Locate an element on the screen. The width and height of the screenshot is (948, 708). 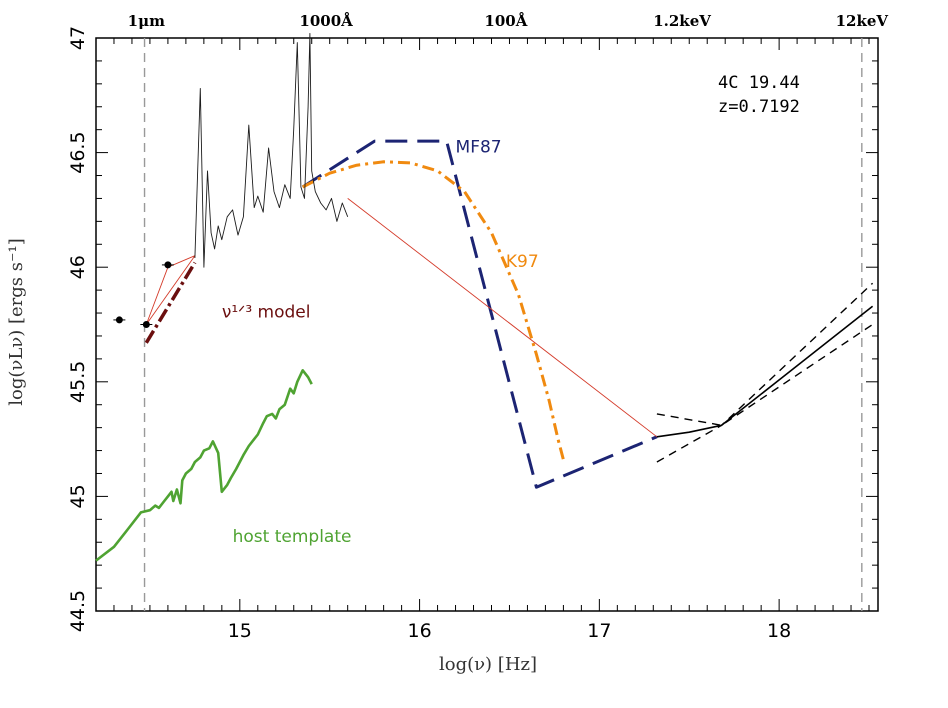
series-label-0: MF87 is located at coordinates (479, 148).